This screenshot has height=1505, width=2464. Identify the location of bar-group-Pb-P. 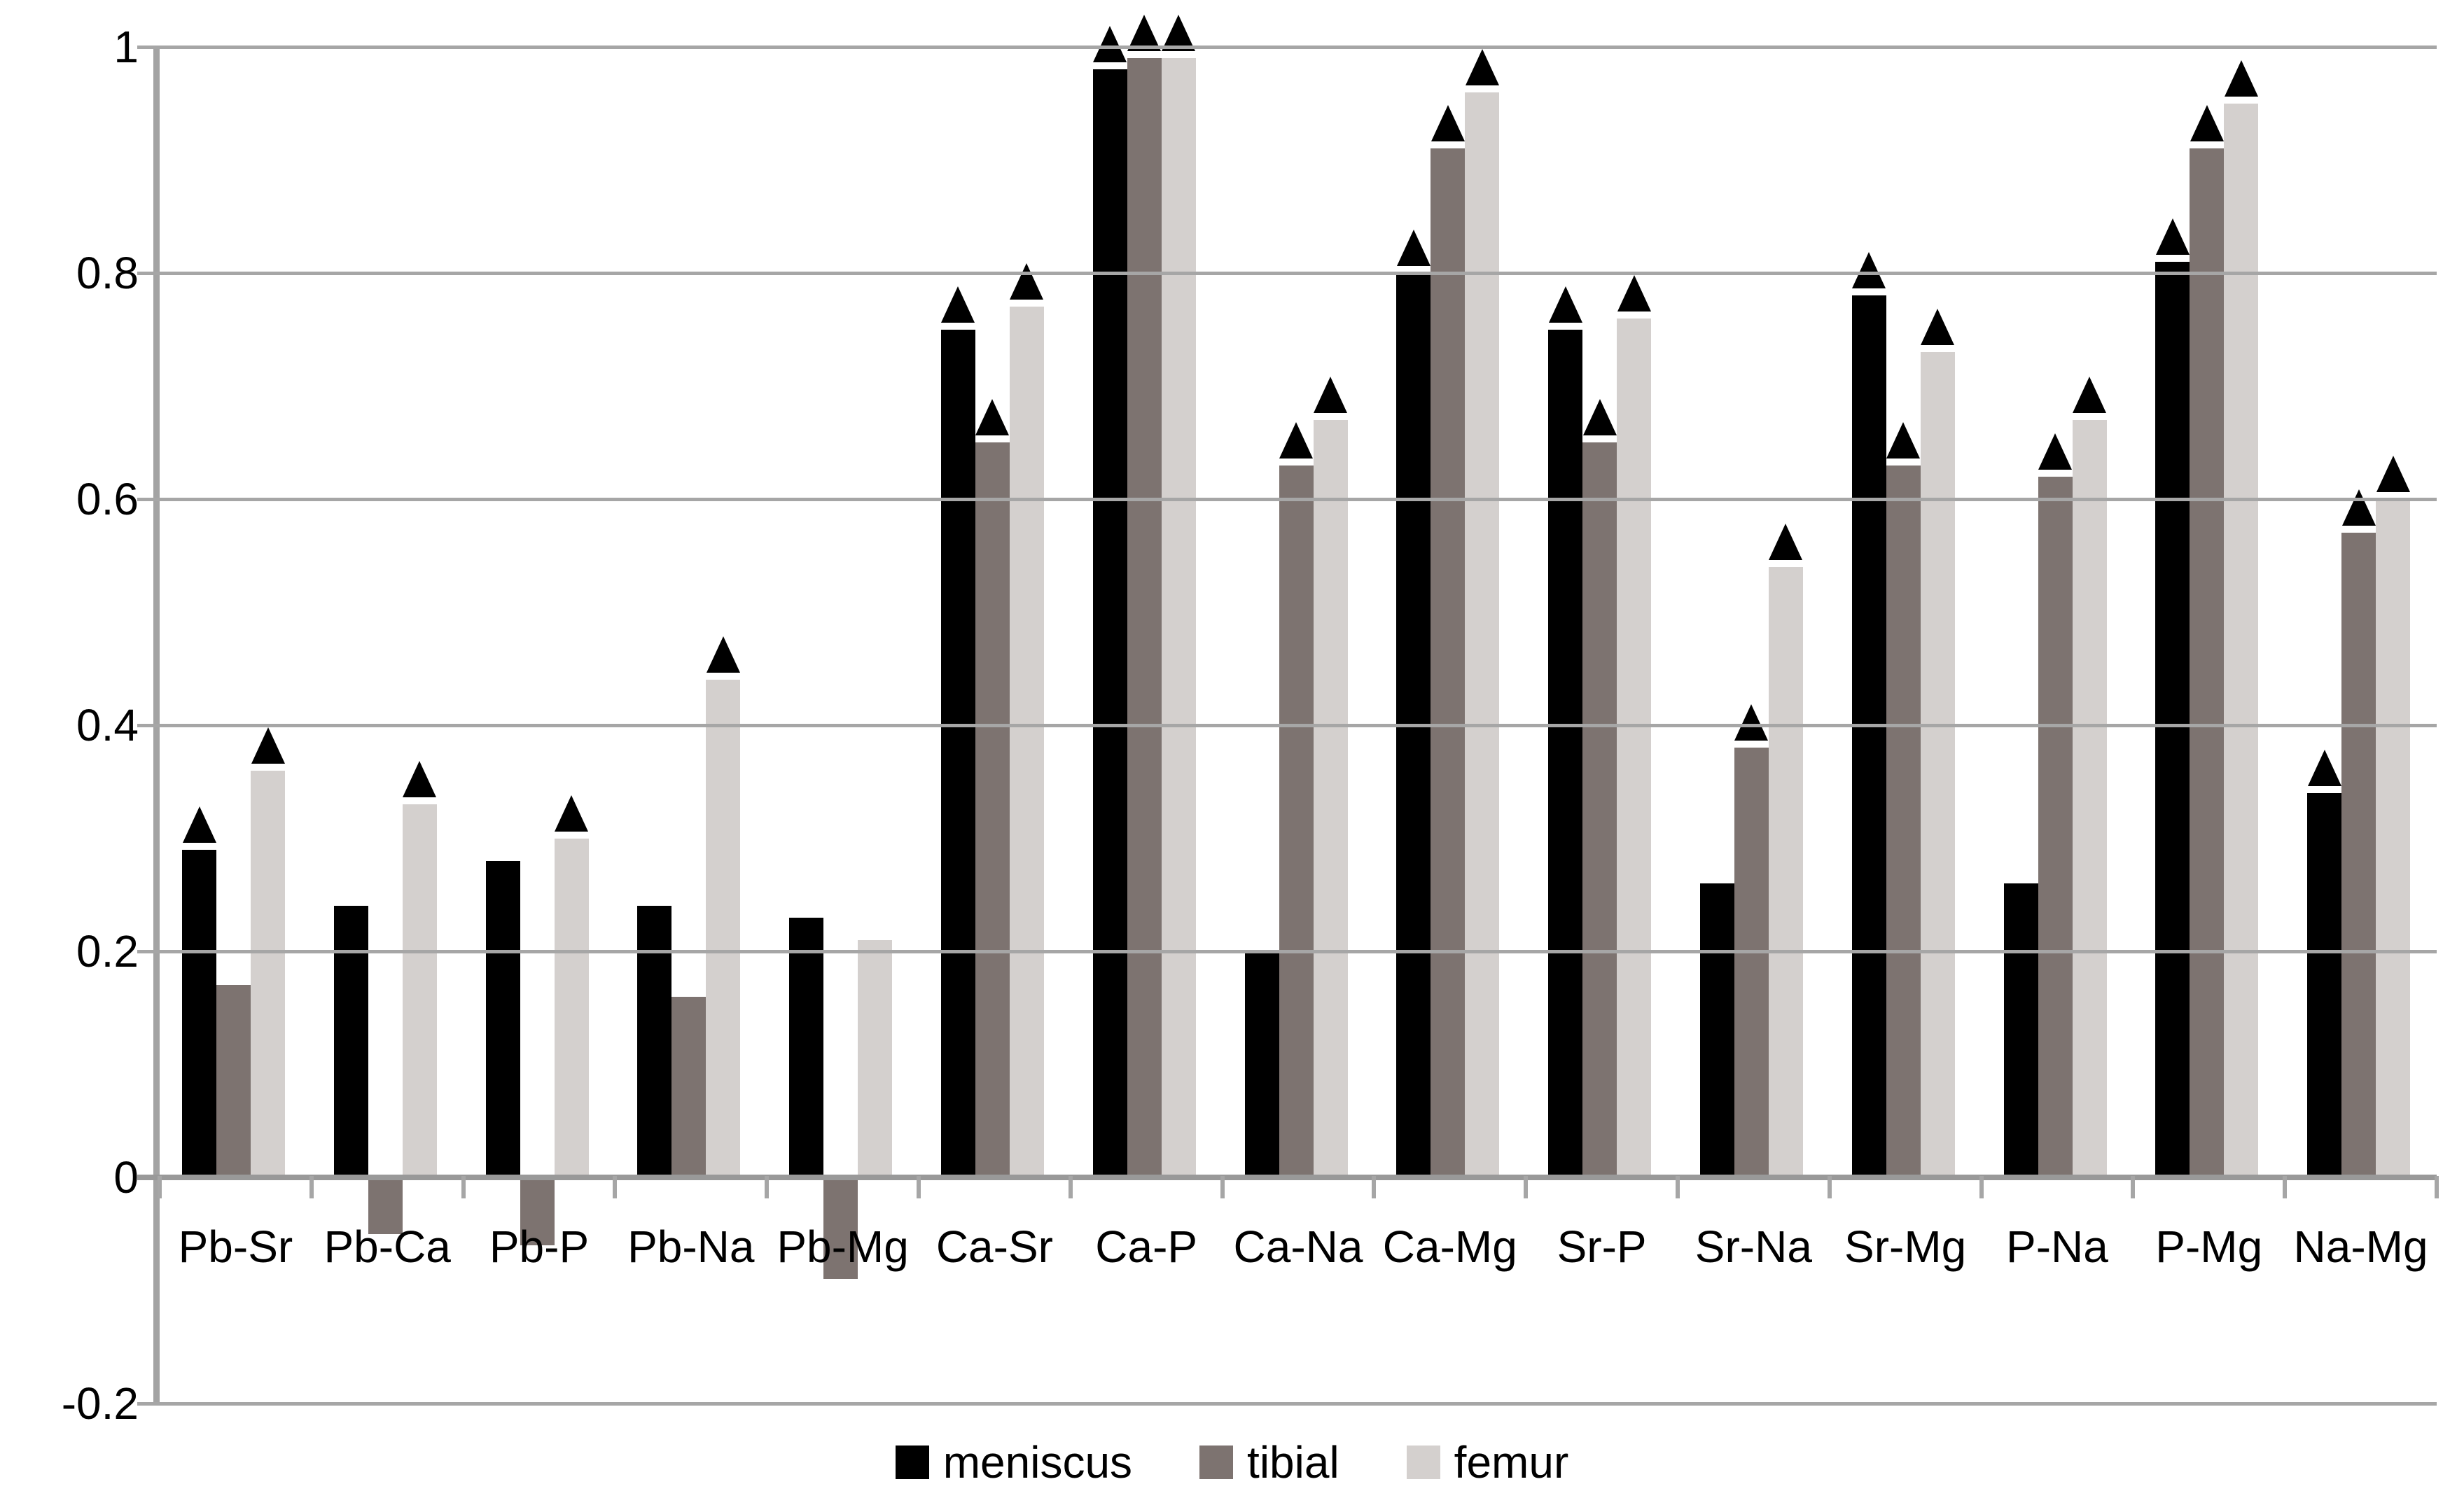
(539, 725).